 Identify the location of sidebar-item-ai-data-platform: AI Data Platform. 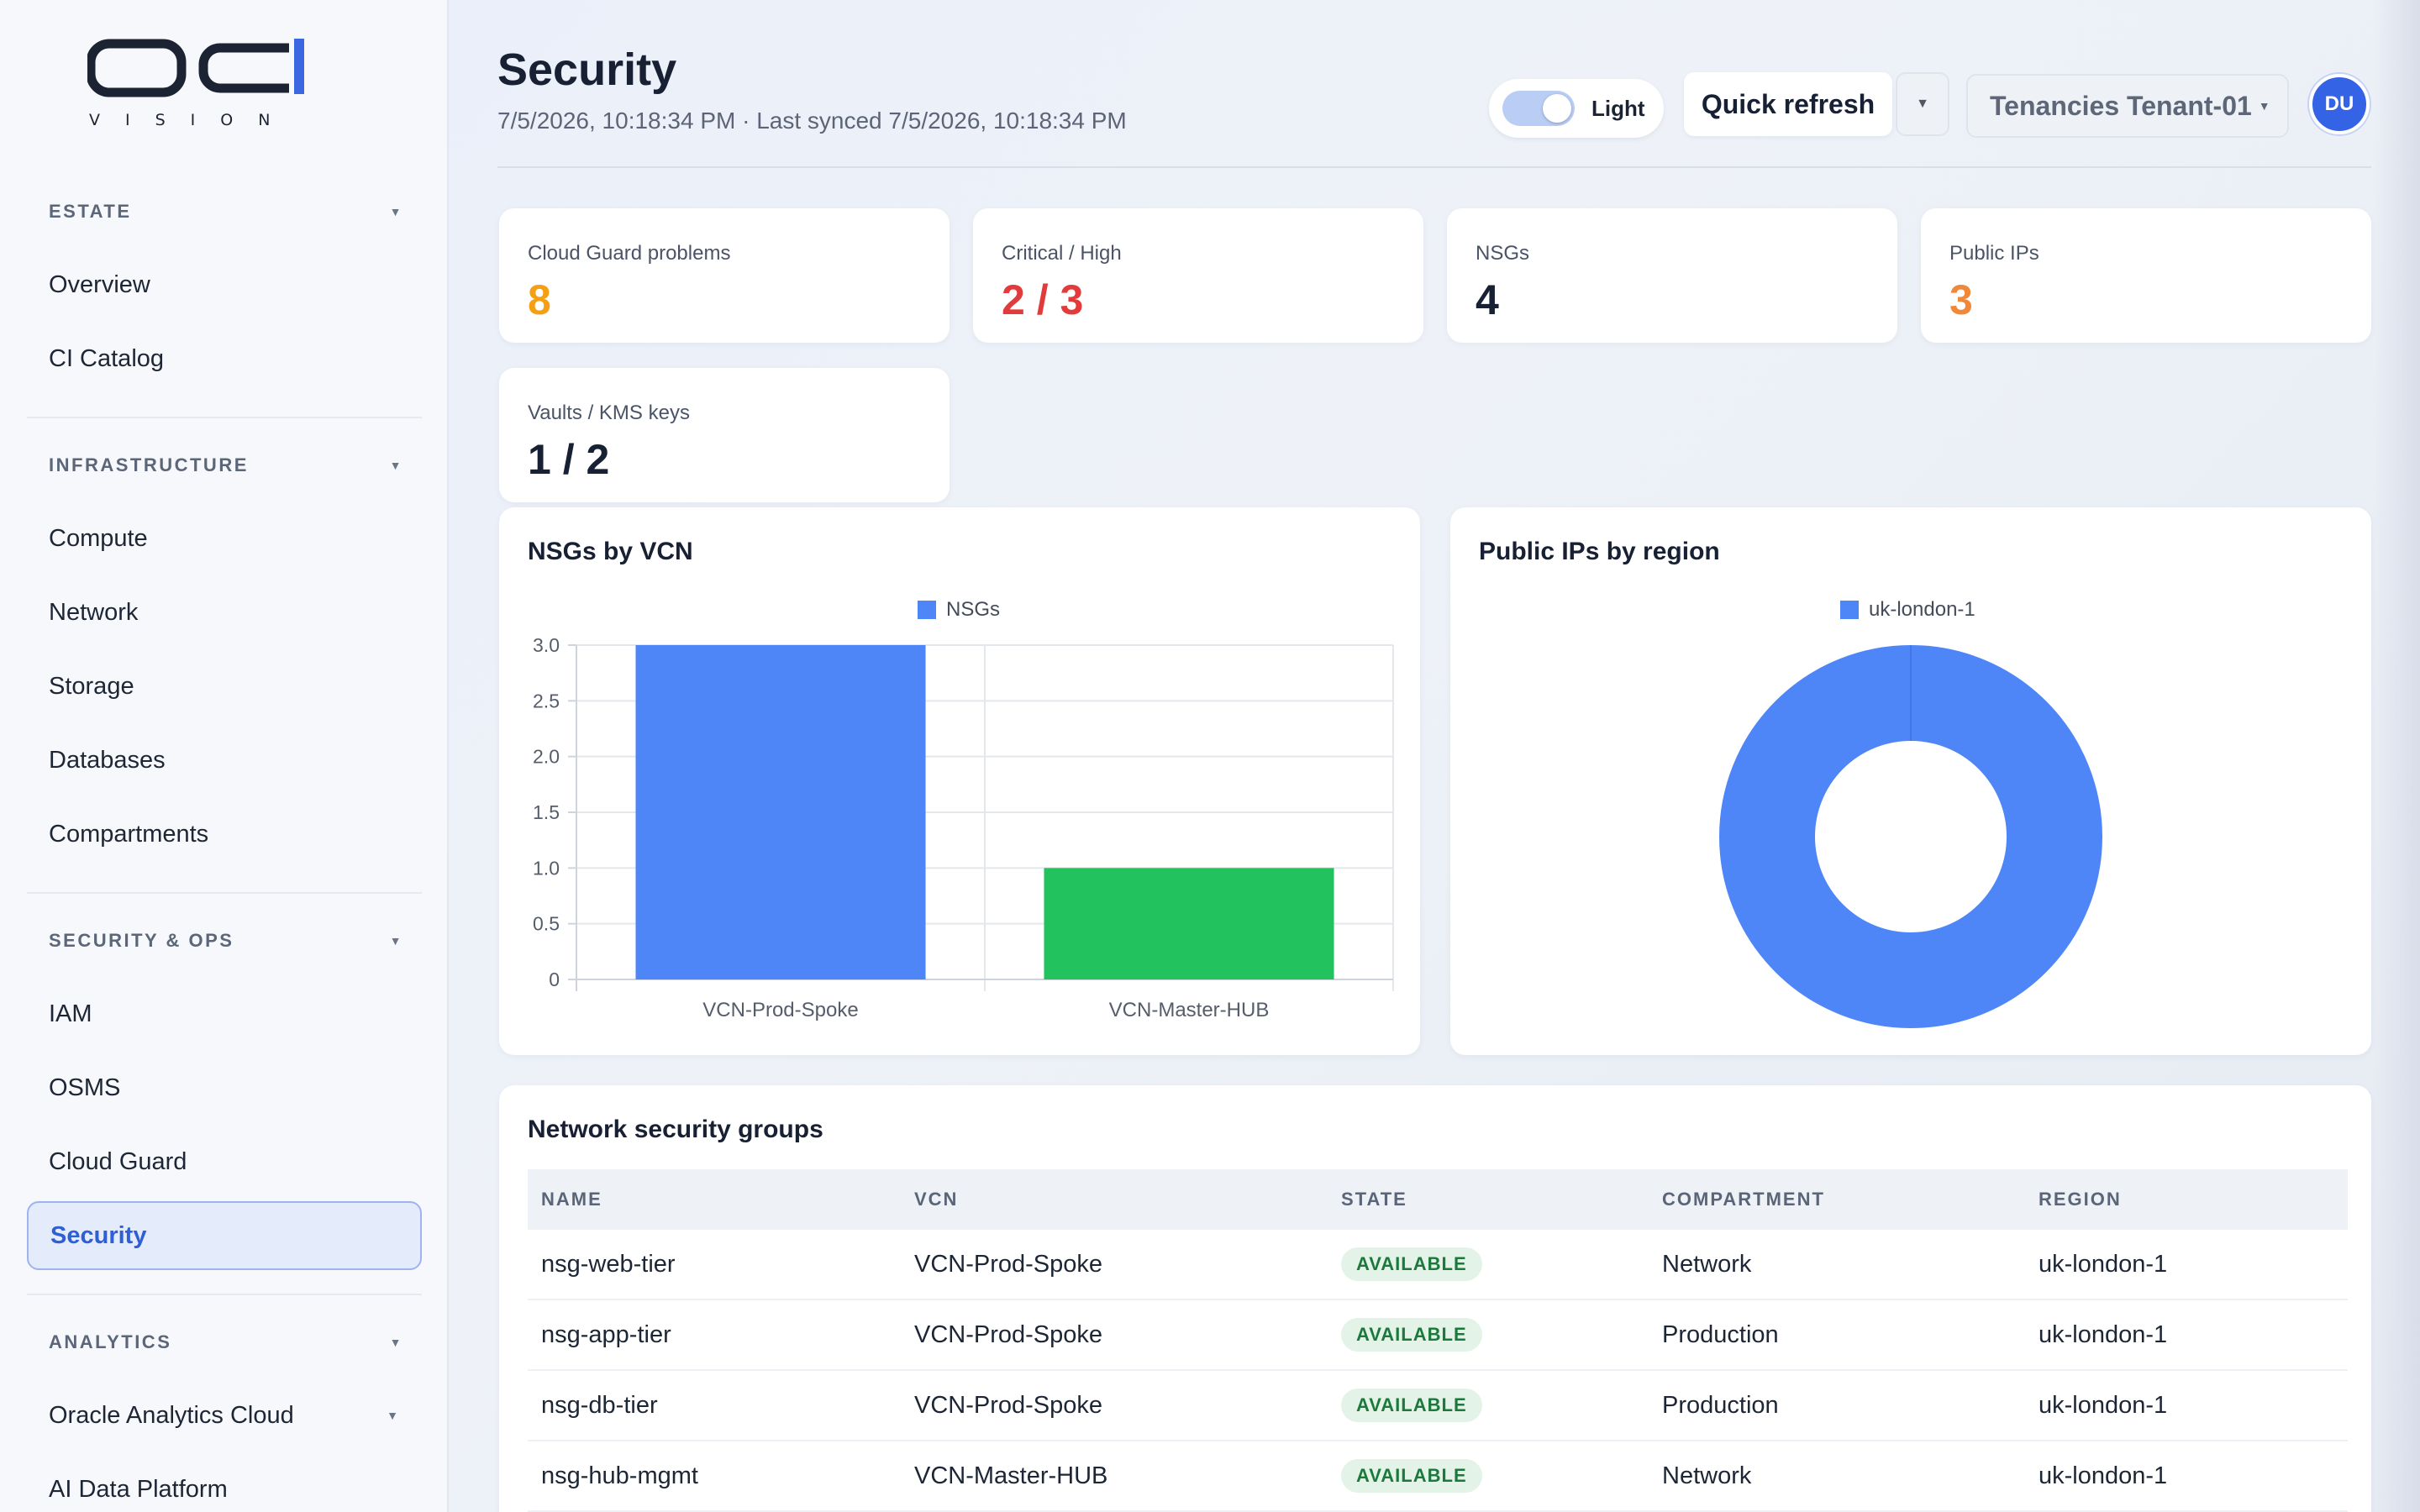
(225, 1483).